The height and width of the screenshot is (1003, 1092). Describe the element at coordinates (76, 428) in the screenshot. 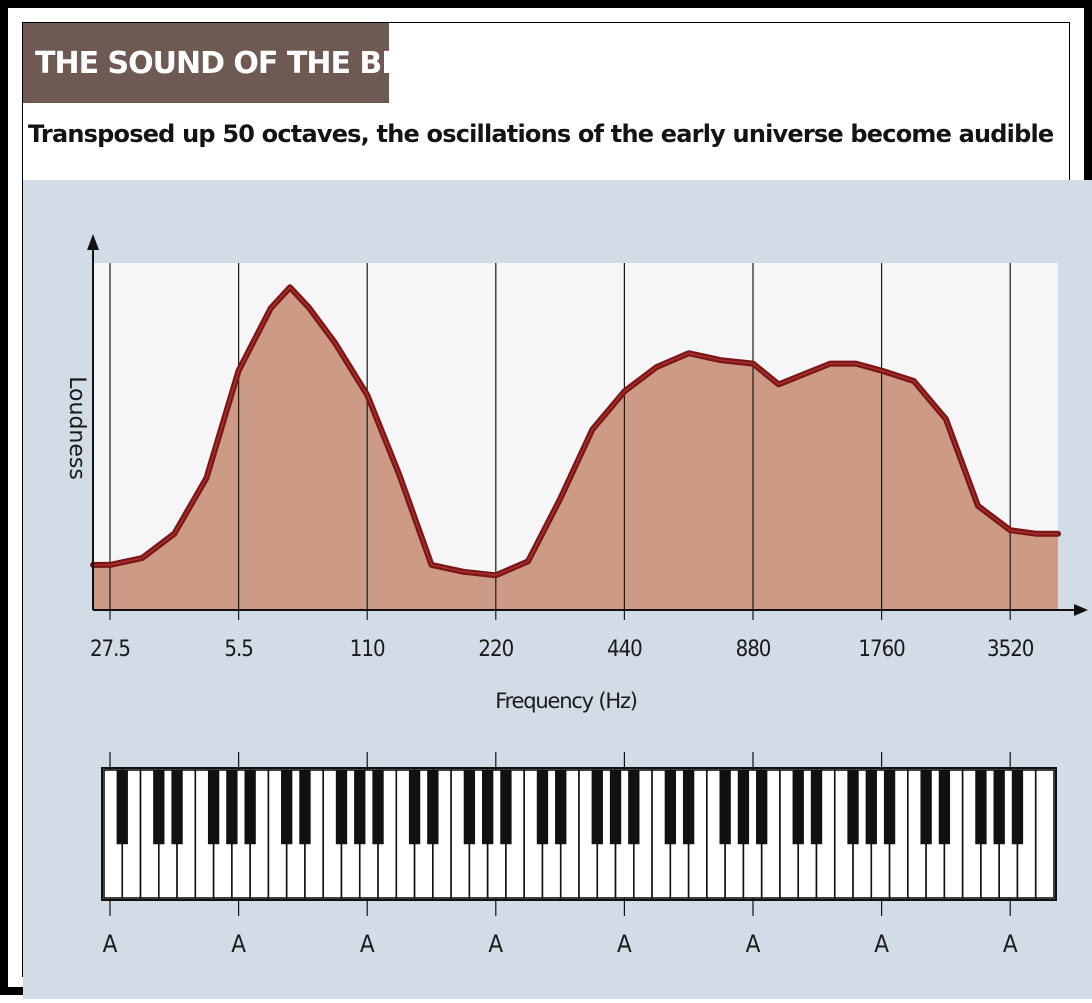

I see `y-axis-label: Loudness` at that location.